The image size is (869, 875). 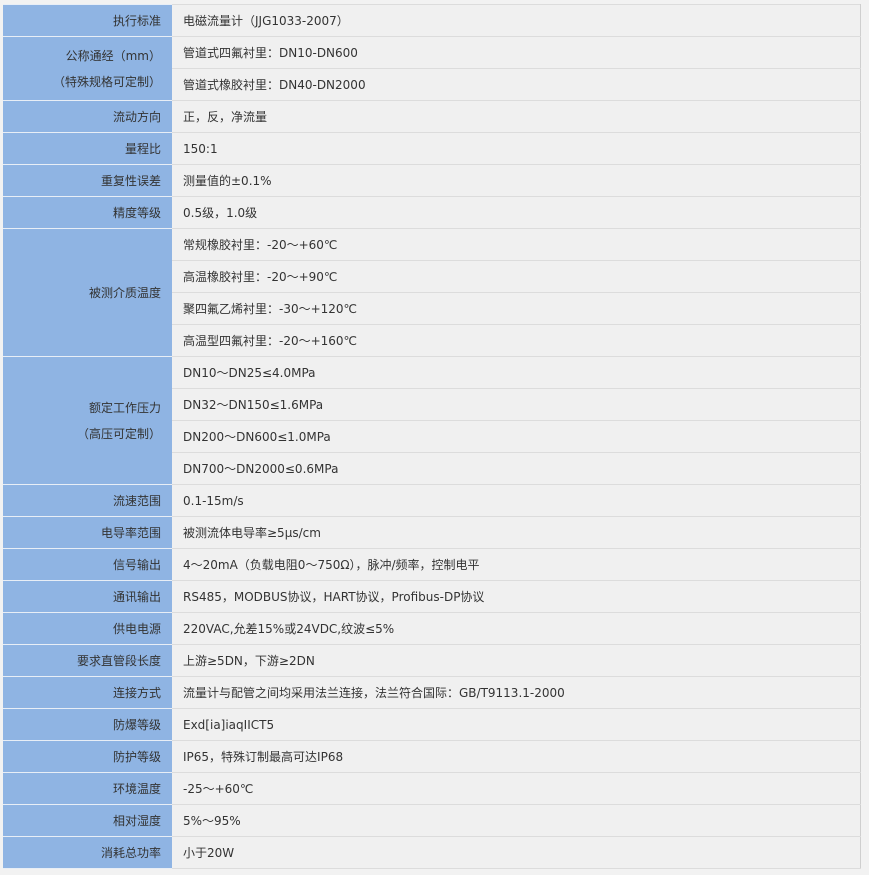 I want to click on spec-row: 公称通经（mm） （特殊规格可定制） 管道式四氟衬里：DN10-DN600, so click(x=432, y=68).